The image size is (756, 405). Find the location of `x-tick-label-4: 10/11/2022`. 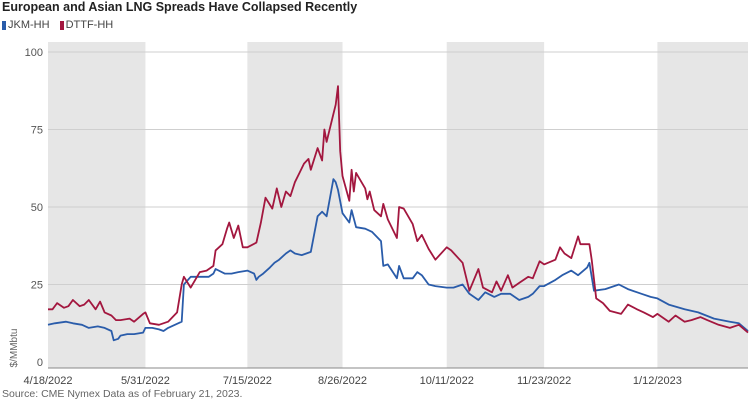

x-tick-label-4: 10/11/2022 is located at coordinates (447, 381).